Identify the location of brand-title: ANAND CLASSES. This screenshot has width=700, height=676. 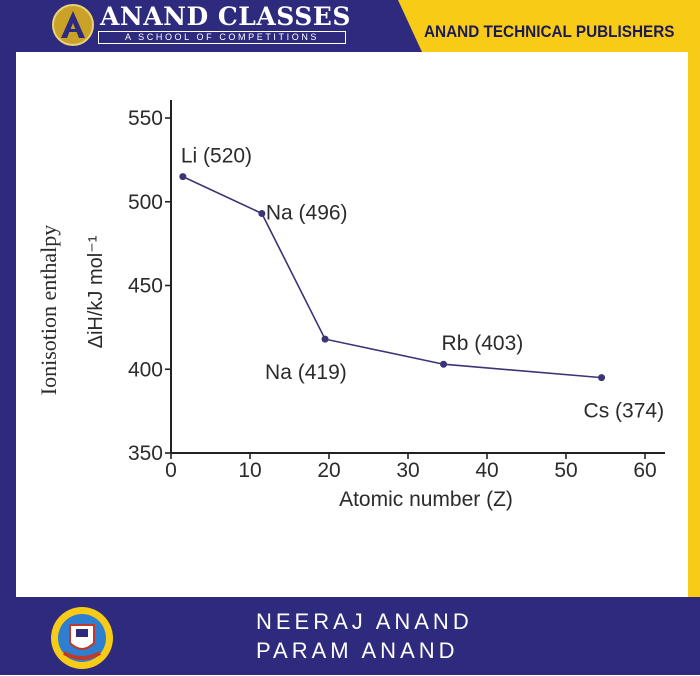
(225, 16).